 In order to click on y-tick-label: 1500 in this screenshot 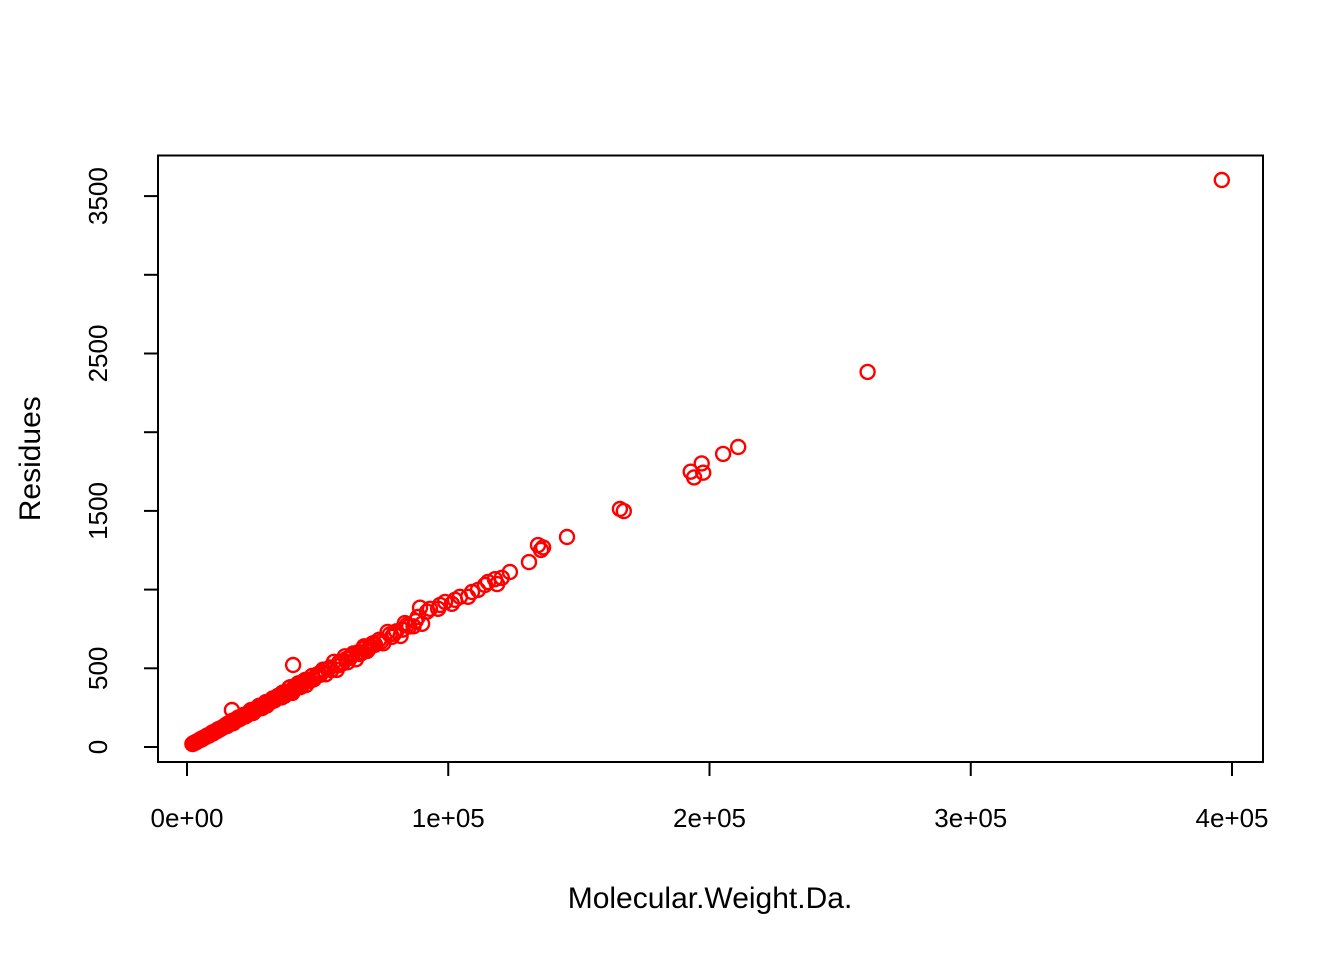, I will do `click(98, 511)`.